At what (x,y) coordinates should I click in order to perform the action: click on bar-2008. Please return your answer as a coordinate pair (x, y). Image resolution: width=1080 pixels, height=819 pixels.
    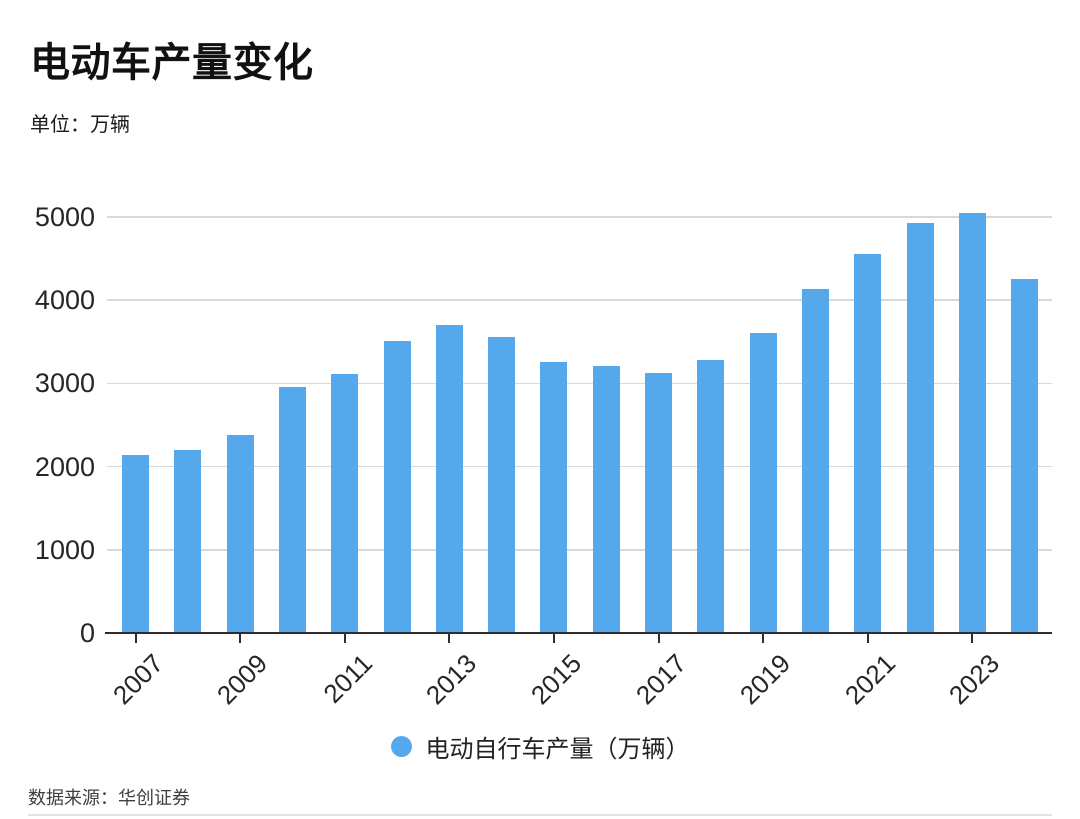
    Looking at the image, I should click on (188, 541).